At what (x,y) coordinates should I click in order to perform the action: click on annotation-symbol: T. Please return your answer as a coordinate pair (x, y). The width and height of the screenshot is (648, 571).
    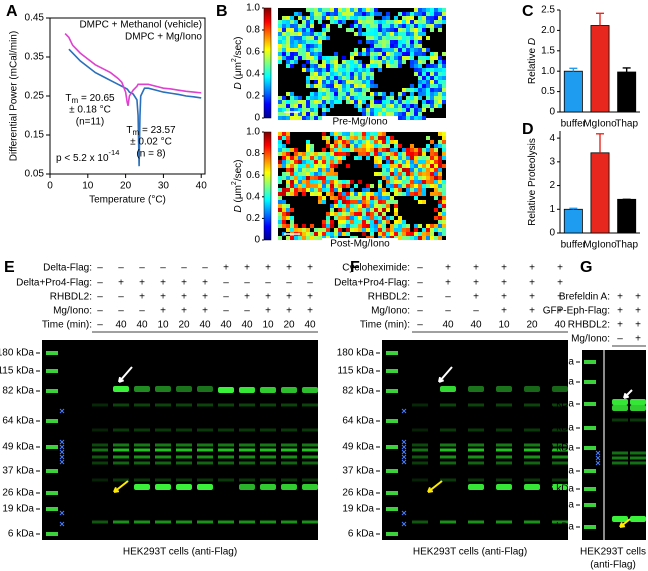
    Looking at the image, I should click on (129, 130).